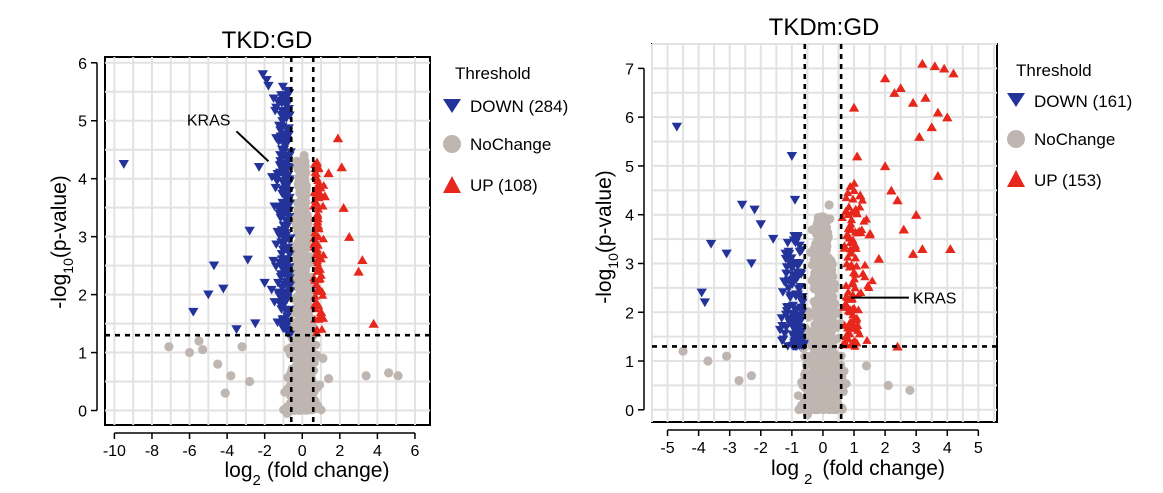 The width and height of the screenshot is (1163, 493). What do you see at coordinates (858, 472) in the screenshot?
I see `x-axis-label: log 2 (fold change)` at bounding box center [858, 472].